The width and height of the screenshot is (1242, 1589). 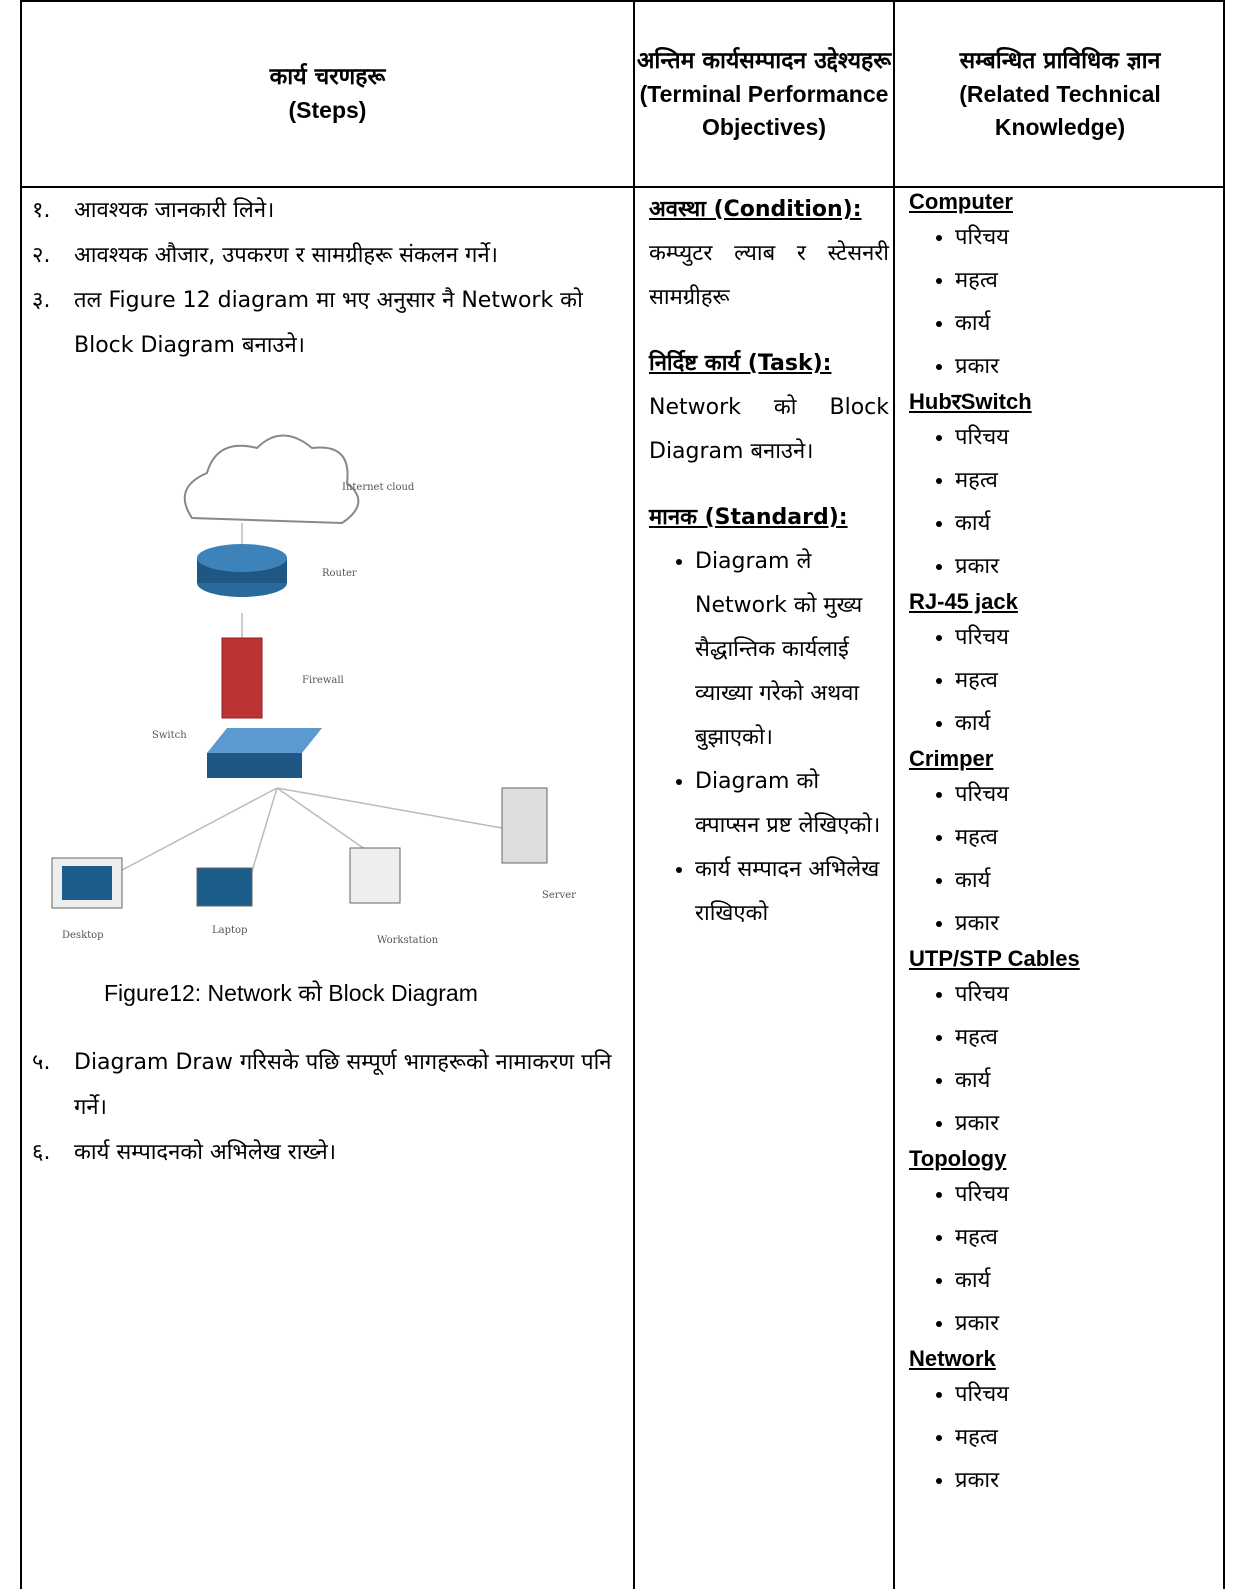 I want to click on diagram-label: Server, so click(x=559, y=895).